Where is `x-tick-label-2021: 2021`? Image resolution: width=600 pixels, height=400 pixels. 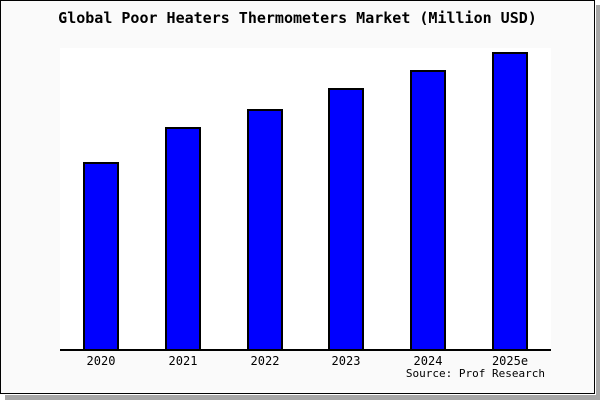
x-tick-label-2021: 2021 is located at coordinates (183, 361).